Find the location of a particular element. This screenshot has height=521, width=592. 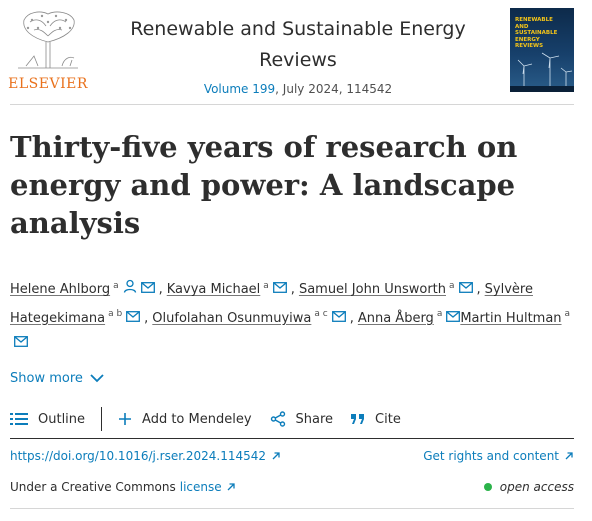

author-name-link: Olufolahan Osunmuyiwa is located at coordinates (232, 318).